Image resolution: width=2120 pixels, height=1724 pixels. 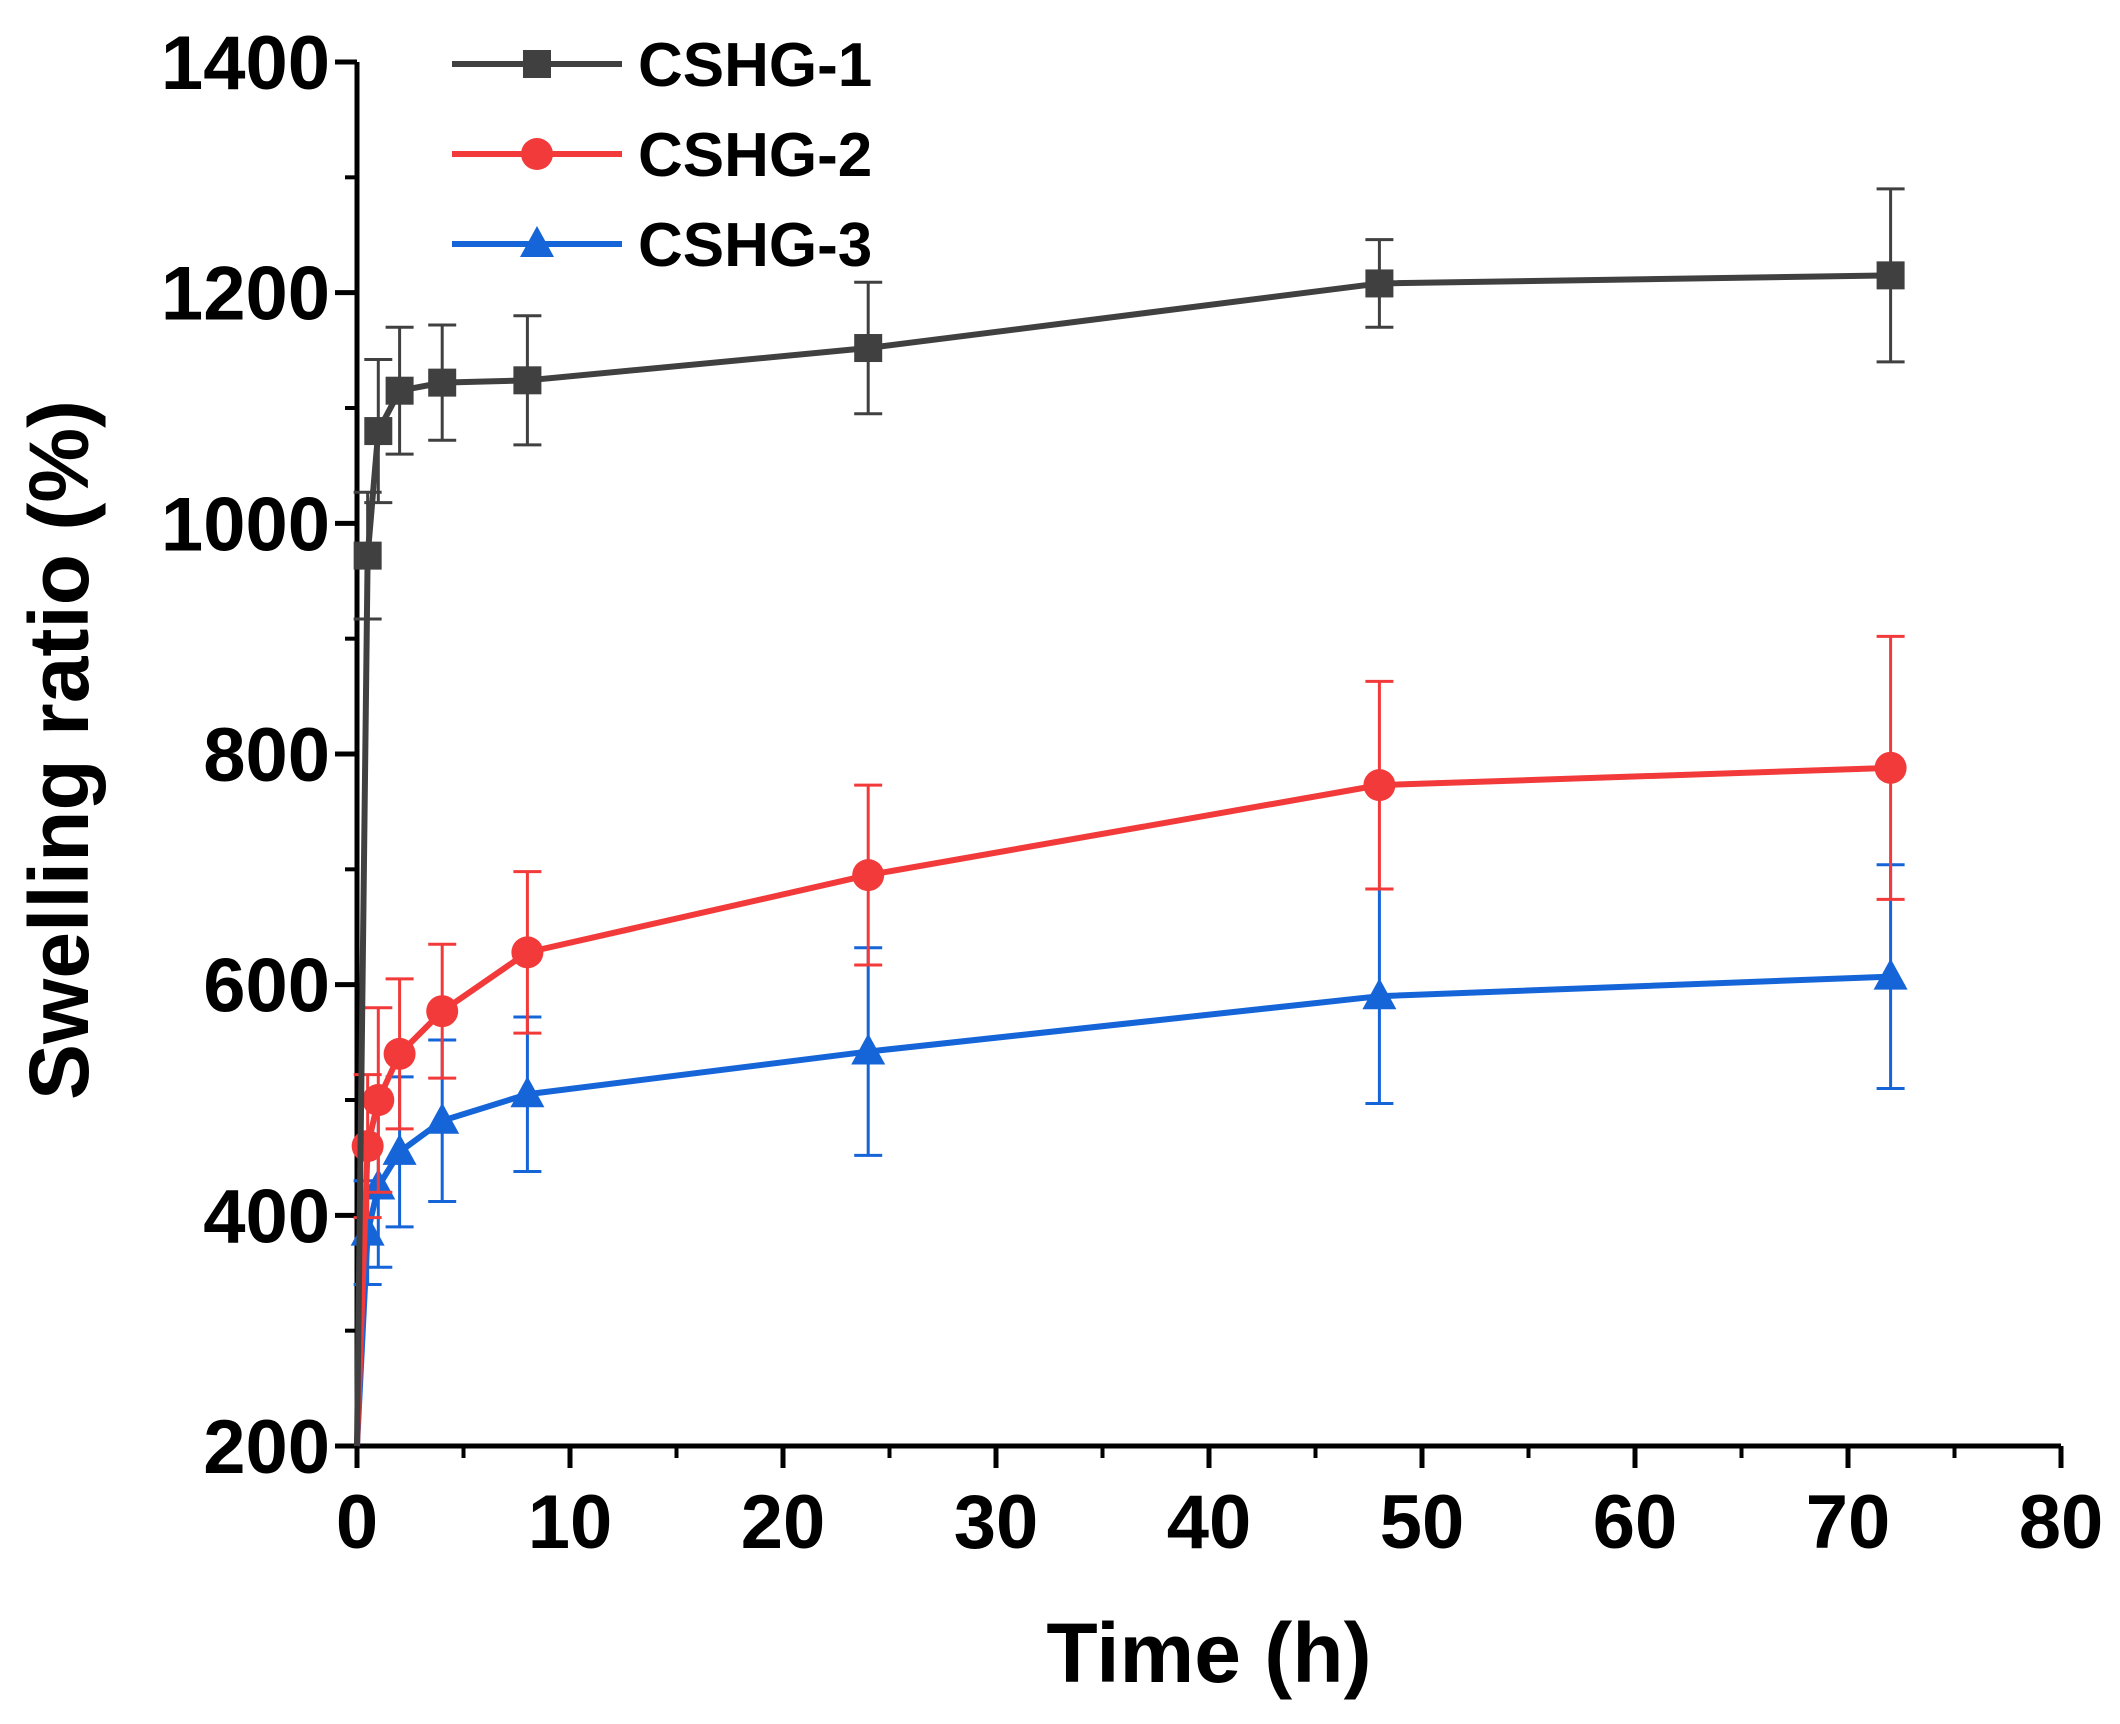 I want to click on legend: CSHG-1 CSHG-2 CSHG-3, so click(x=662, y=155).